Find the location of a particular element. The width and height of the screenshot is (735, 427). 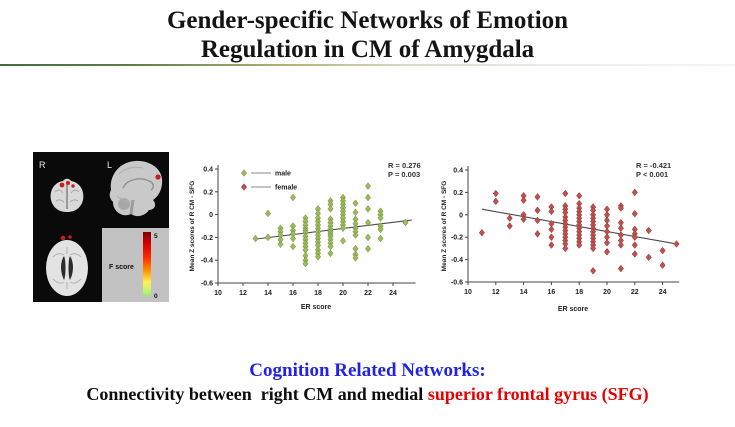

correlation-annotation: R = -0.421 is located at coordinates (653, 165).